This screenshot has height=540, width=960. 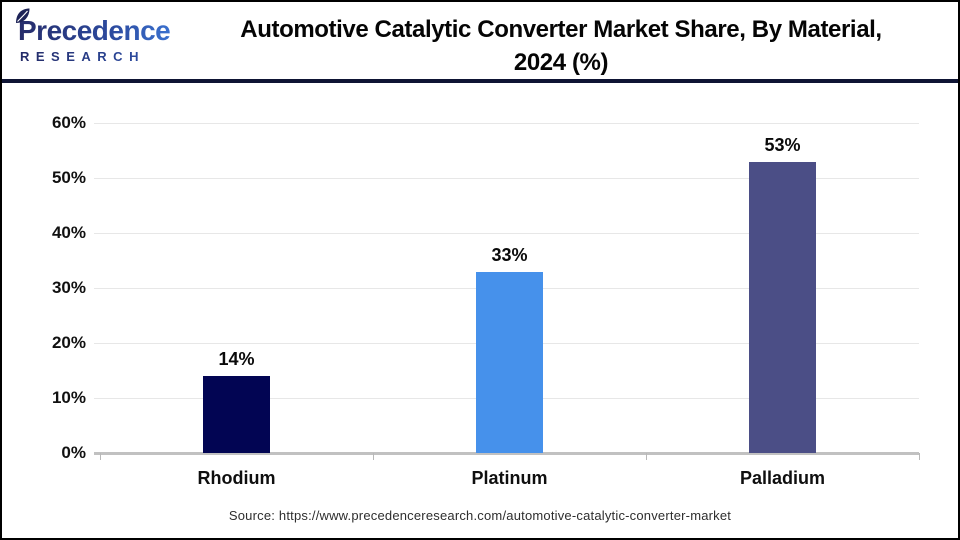 I want to click on logo-wordmark: Precedence, so click(x=102, y=28).